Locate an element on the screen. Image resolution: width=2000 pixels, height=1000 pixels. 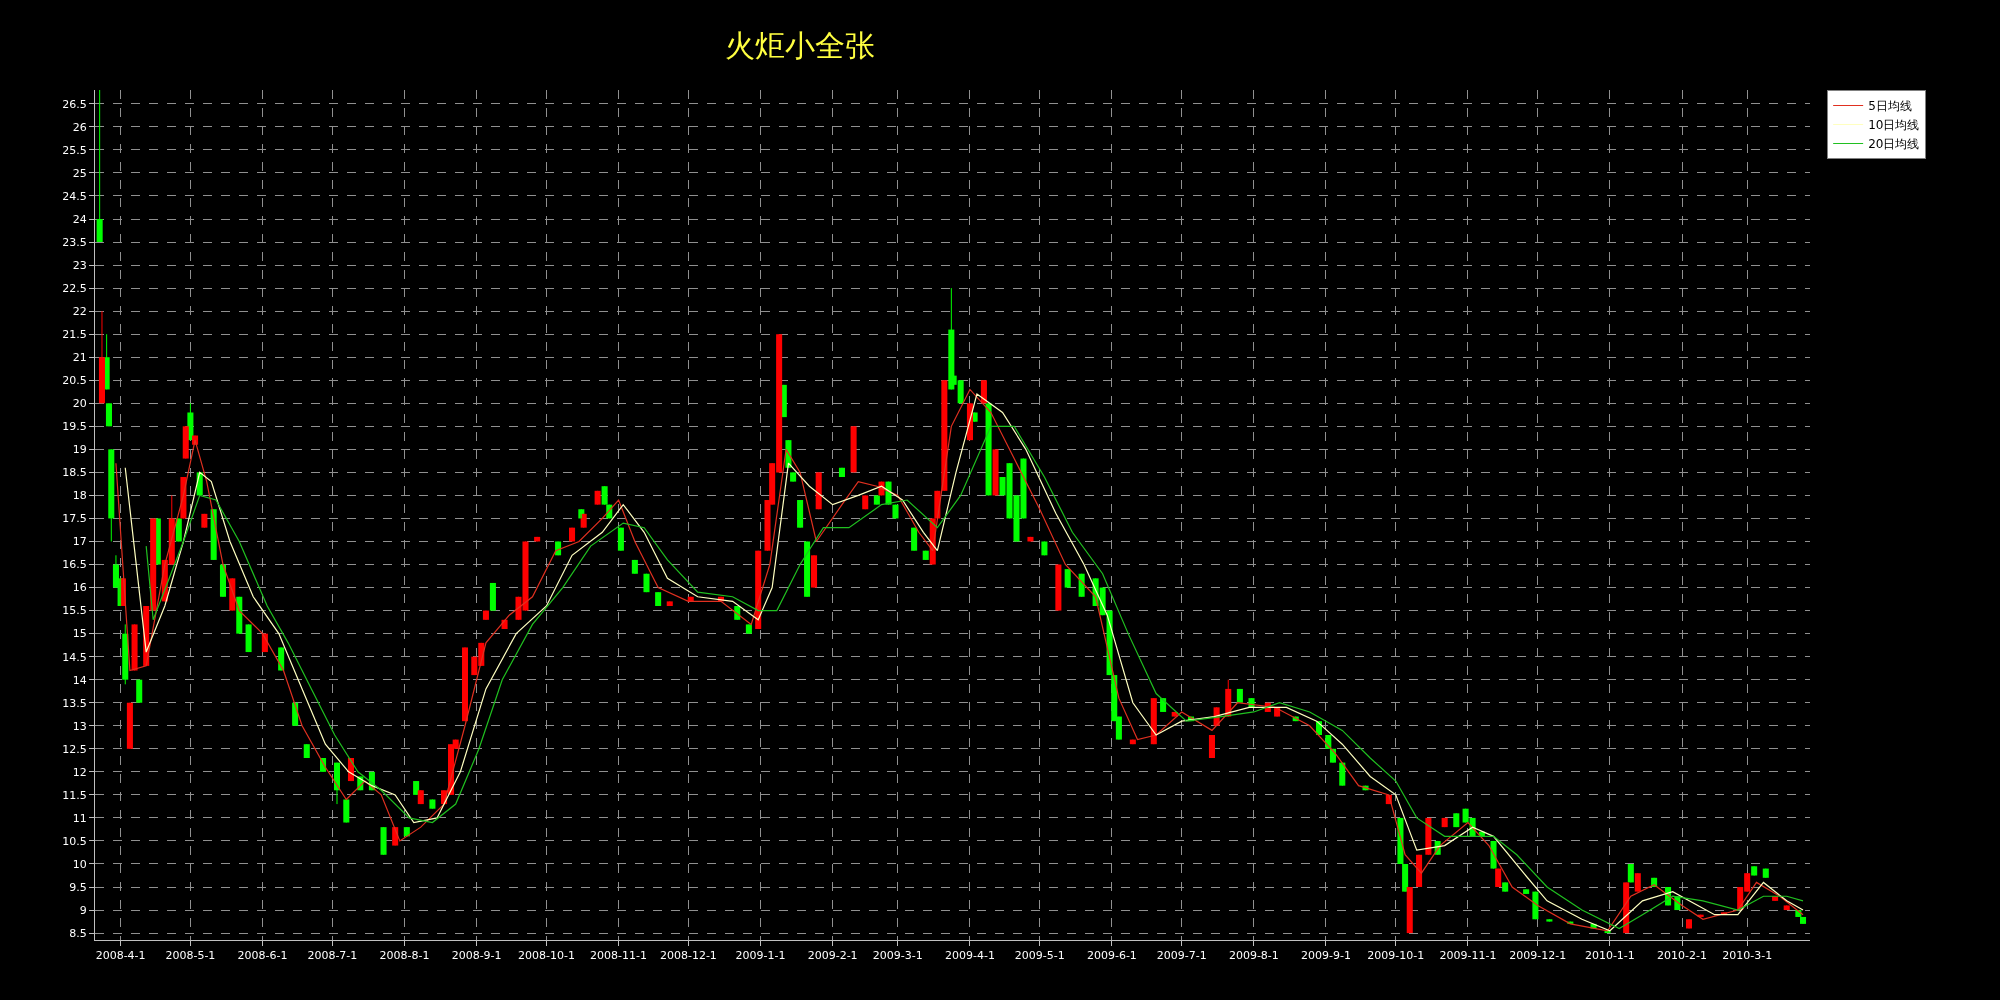
x-tick-label: 2009-1-1 is located at coordinates (760, 956).